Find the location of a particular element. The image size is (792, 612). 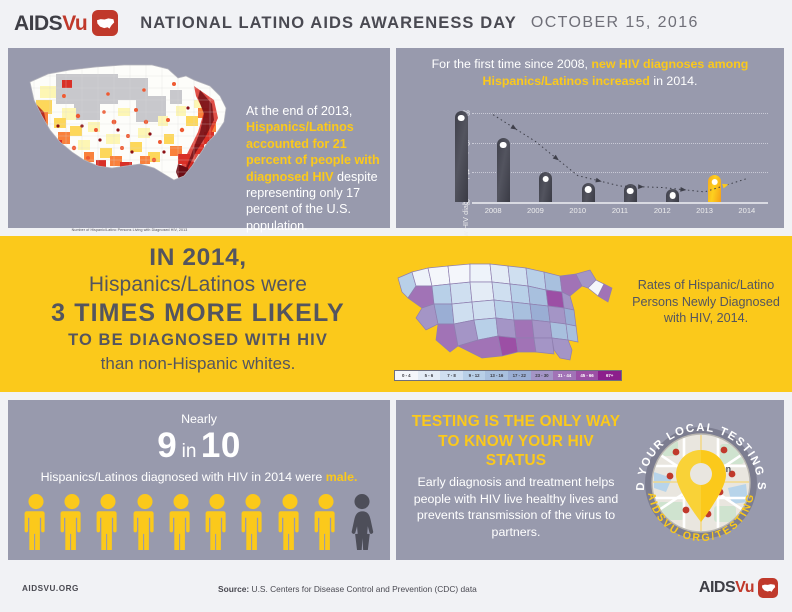

footer-logo: AIDSVu is located at coordinates (738, 588).